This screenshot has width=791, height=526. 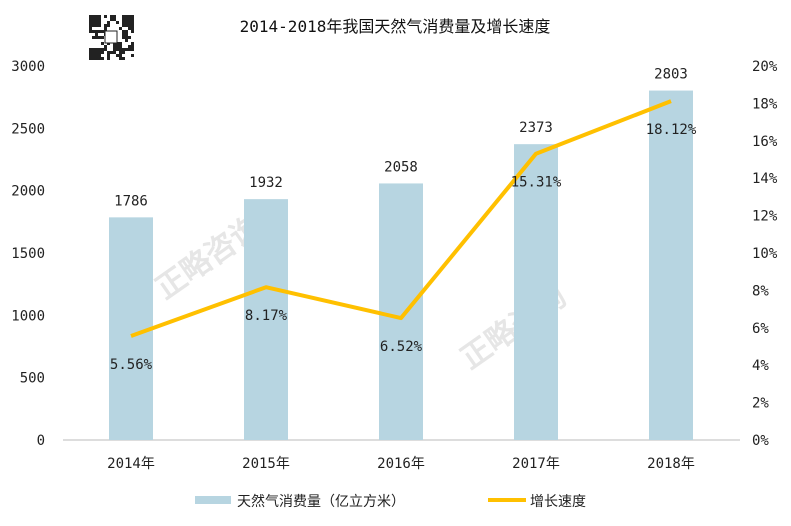 I want to click on left-tick-label: 1000, so click(x=28, y=316).